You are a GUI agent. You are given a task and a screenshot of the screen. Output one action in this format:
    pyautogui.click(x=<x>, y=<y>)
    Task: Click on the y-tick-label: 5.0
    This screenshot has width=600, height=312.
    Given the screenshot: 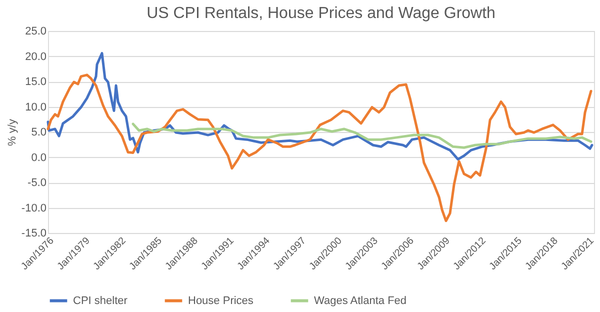 What is the action you would take?
    pyautogui.click(x=38, y=132)
    